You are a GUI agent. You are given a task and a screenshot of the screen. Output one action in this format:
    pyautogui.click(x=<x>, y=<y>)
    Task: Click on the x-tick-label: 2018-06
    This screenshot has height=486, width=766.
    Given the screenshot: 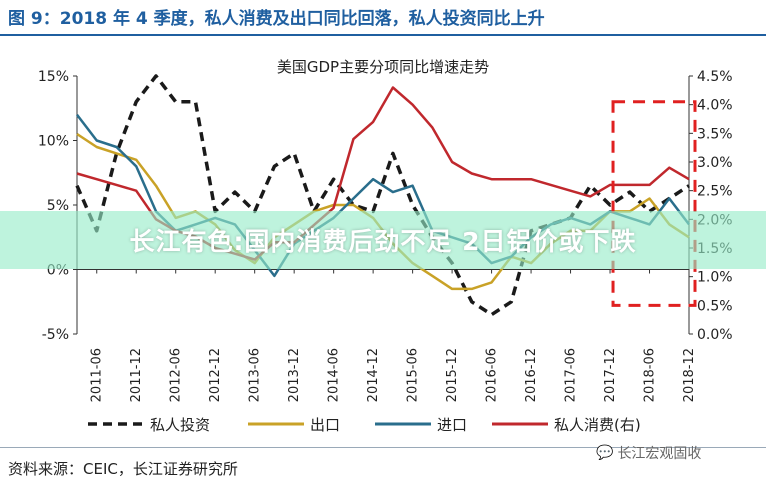 What is the action you would take?
    pyautogui.click(x=650, y=375)
    